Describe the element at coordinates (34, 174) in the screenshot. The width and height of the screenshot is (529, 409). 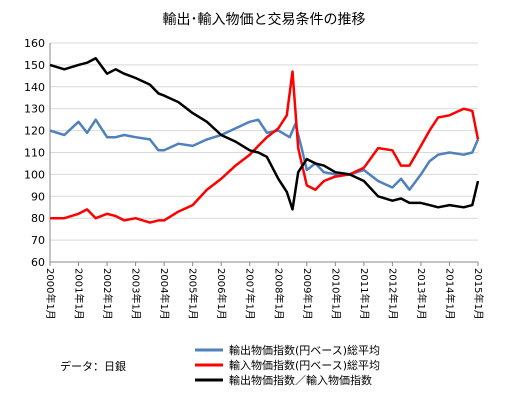
I see `y-tick-label: 100` at that location.